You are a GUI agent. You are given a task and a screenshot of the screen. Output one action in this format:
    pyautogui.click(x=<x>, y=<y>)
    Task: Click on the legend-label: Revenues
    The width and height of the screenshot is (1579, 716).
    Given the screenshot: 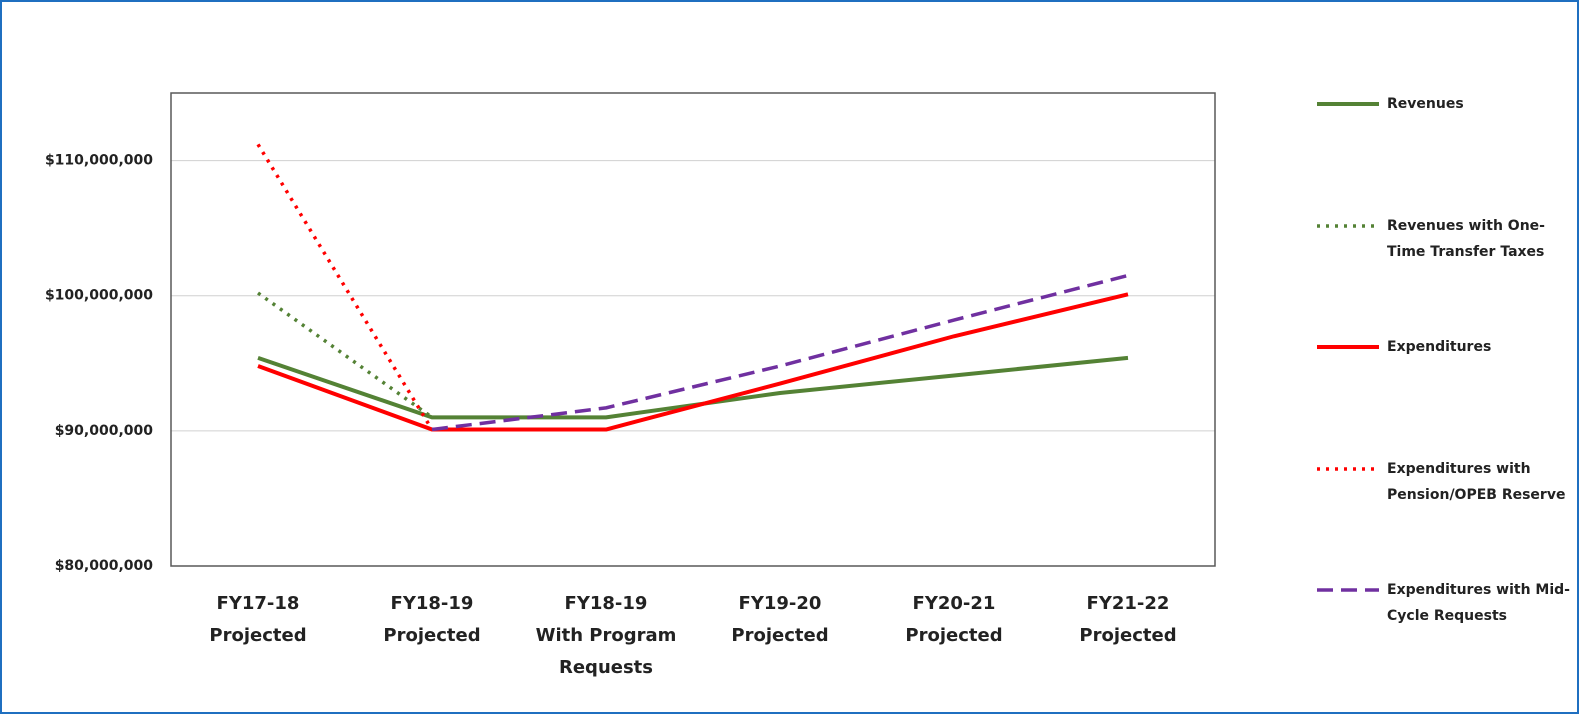 What is the action you would take?
    pyautogui.click(x=1425, y=104)
    